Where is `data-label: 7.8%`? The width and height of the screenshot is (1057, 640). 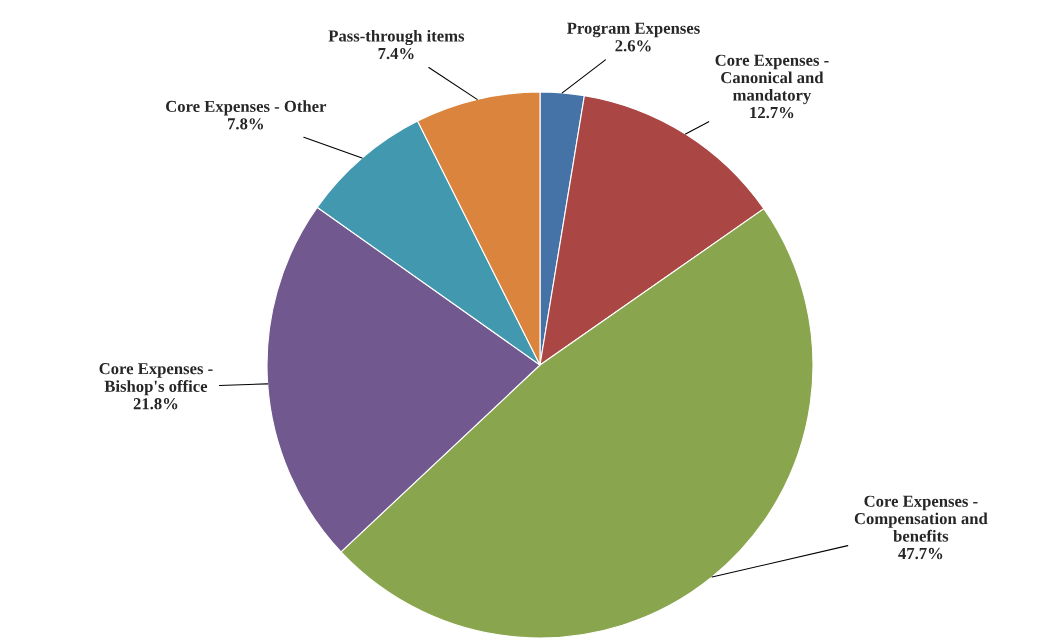
data-label: 7.8% is located at coordinates (246, 124).